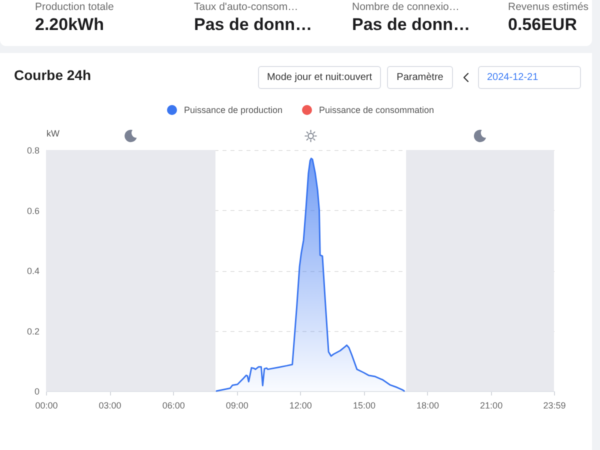 The image size is (600, 450). Describe the element at coordinates (428, 405) in the screenshot. I see `x-tick-label: 18:00` at that location.